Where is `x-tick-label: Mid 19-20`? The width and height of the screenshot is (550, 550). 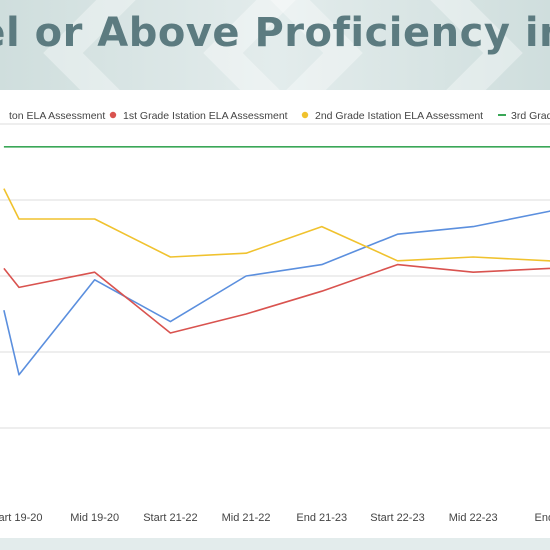 x-tick-label: Mid 19-20 is located at coordinates (94, 518).